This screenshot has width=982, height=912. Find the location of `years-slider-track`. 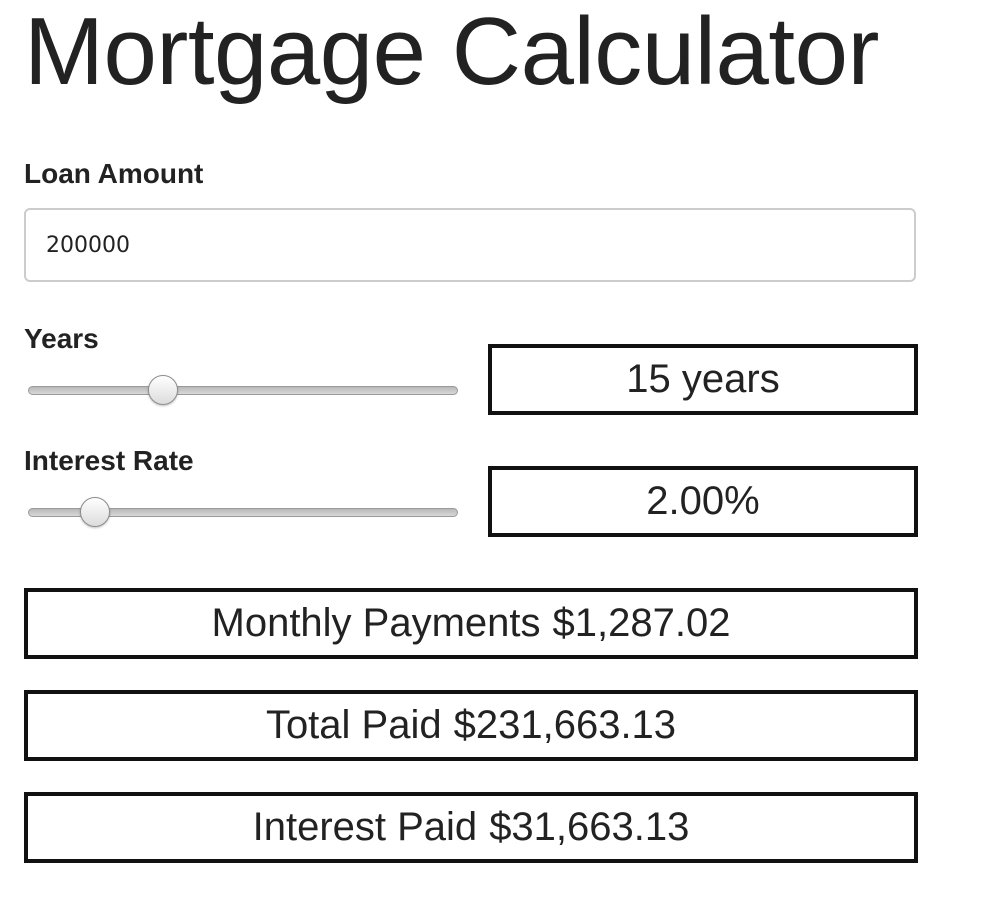

years-slider-track is located at coordinates (243, 390).